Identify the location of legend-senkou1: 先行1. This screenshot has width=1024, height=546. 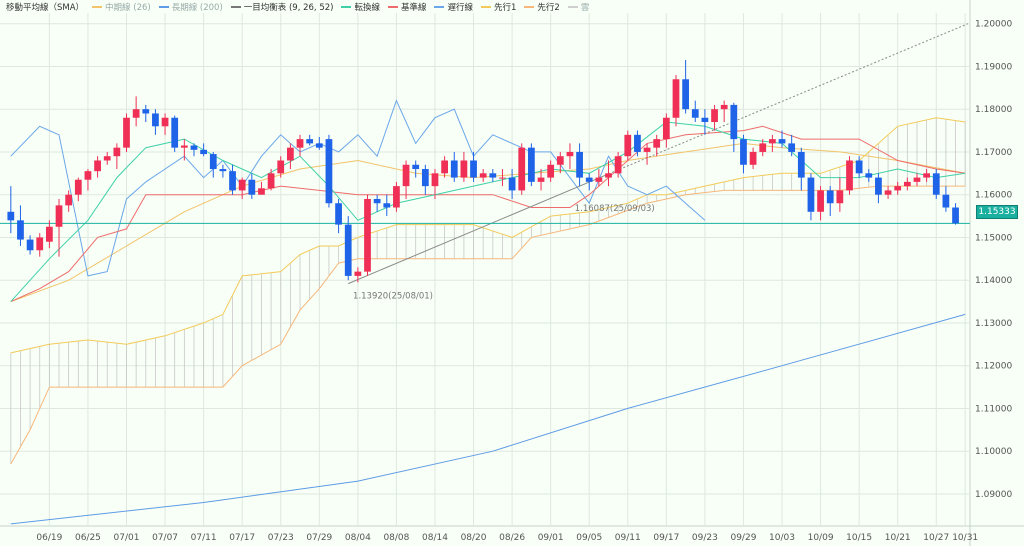
(498, 7).